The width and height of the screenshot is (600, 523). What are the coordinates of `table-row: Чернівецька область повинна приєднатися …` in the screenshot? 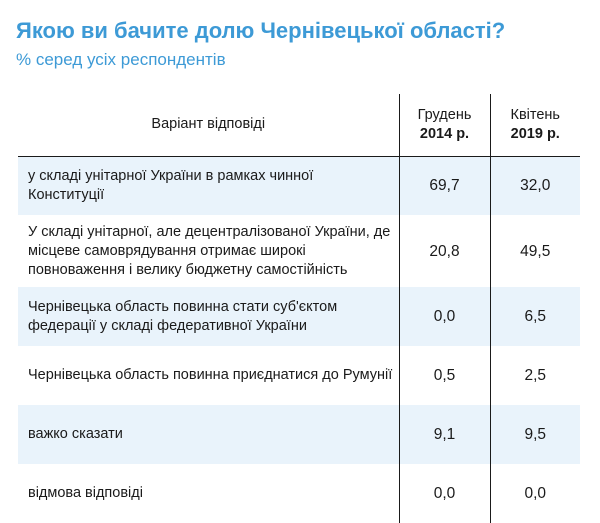 It's located at (299, 375).